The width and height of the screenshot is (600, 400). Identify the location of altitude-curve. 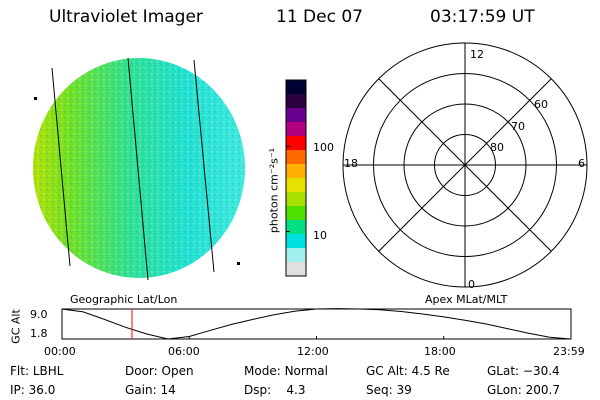
(316, 324).